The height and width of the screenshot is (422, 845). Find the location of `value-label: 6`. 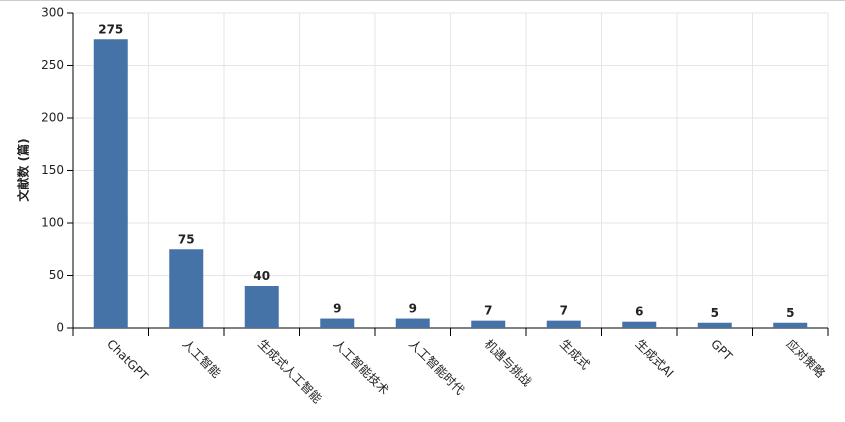

value-label: 6 is located at coordinates (639, 312).